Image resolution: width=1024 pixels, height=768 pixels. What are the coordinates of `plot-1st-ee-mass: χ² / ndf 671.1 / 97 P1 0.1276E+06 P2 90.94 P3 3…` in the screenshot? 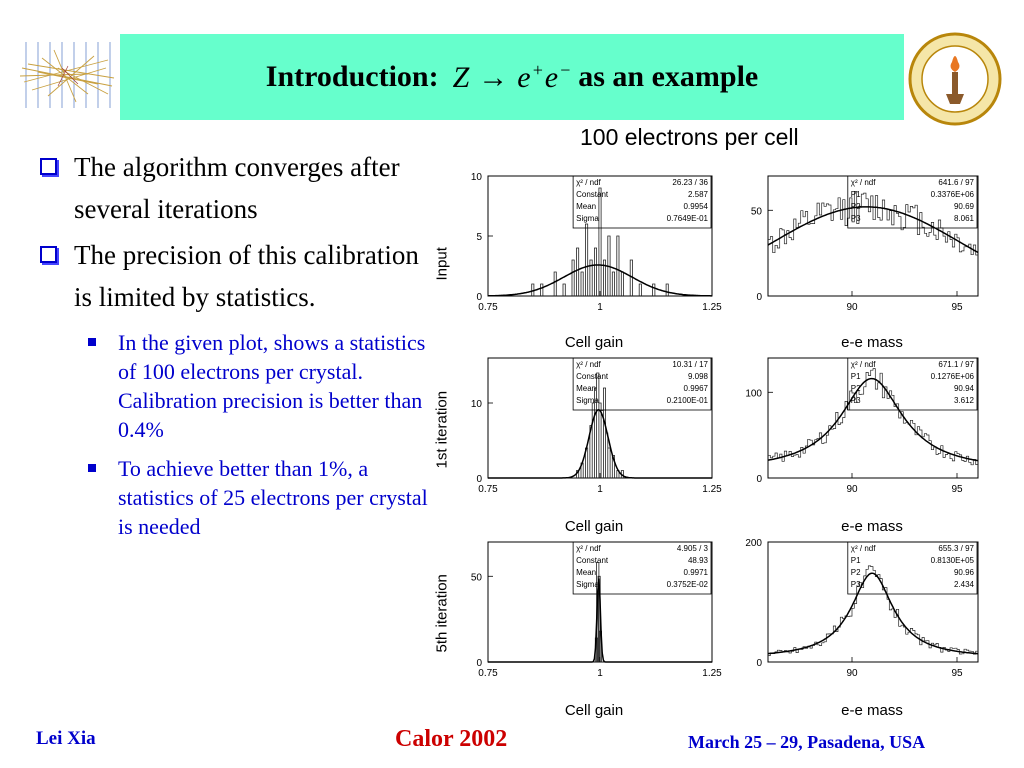 It's located at (862, 426).